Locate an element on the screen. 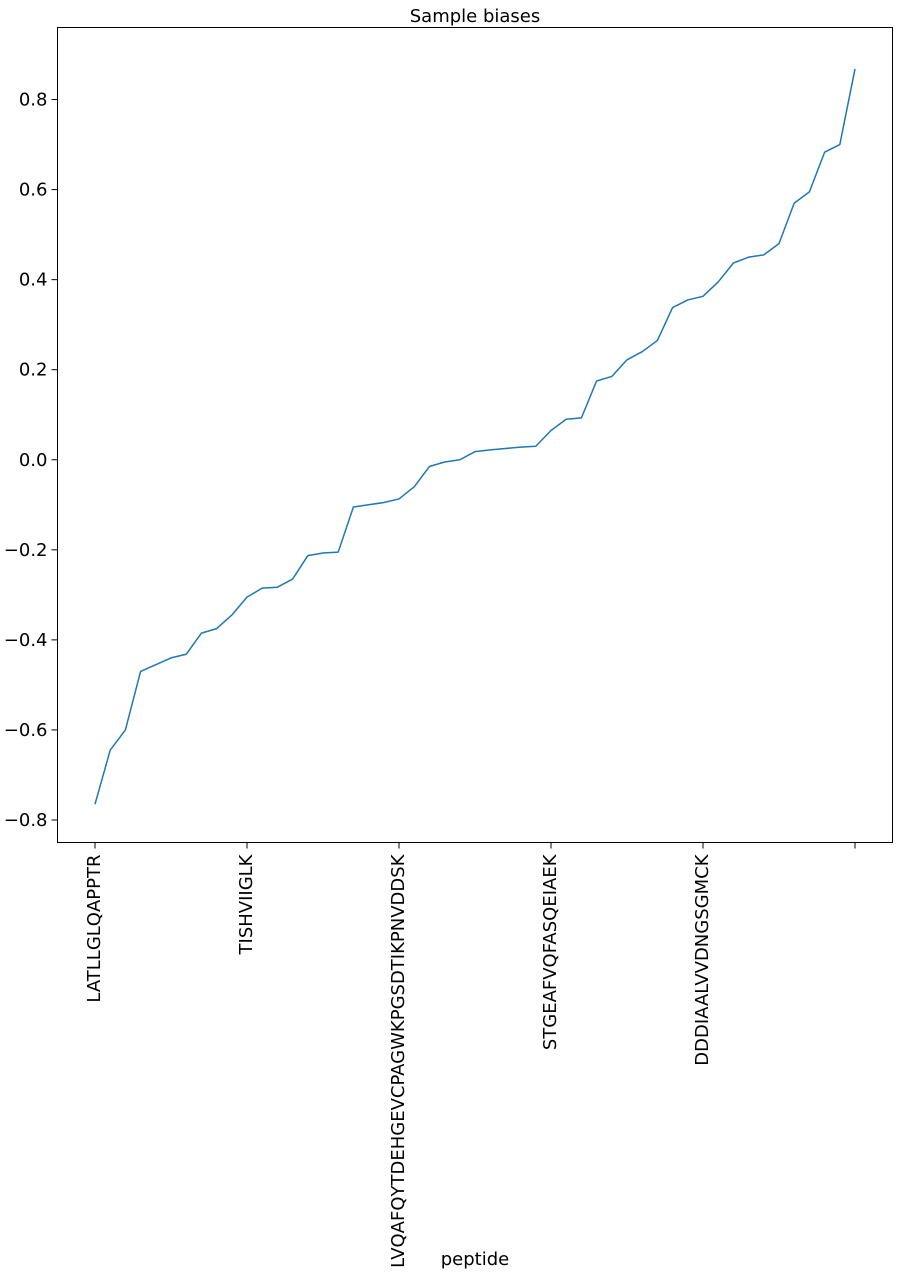 The width and height of the screenshot is (900, 1275). y-axis: −0.8 −0.6 −0.4 −0.2 0.0 0.2 0.4 0.6 0.8 is located at coordinates (31, 460).